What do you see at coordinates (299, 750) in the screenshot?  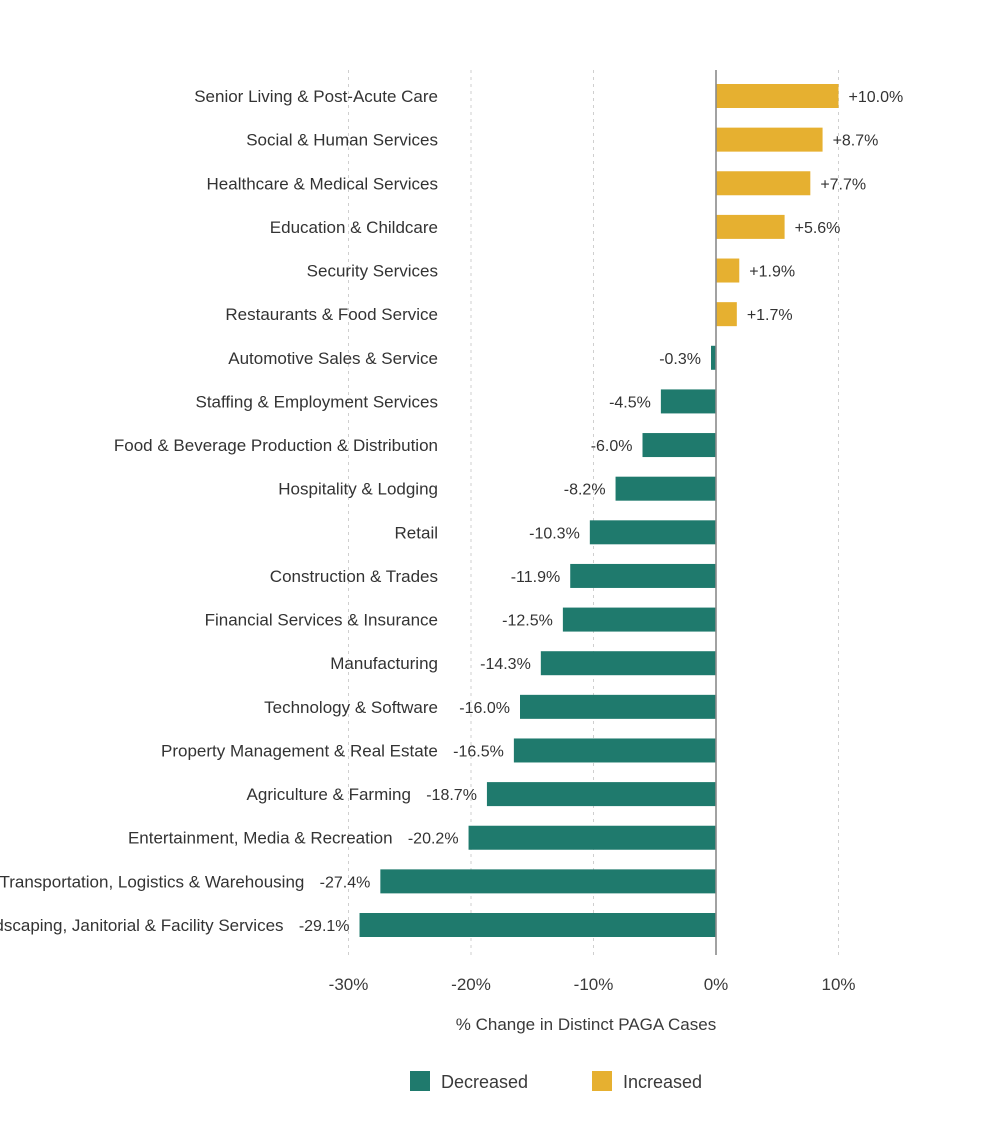 I see `category-label: Property Management & Real Estate` at bounding box center [299, 750].